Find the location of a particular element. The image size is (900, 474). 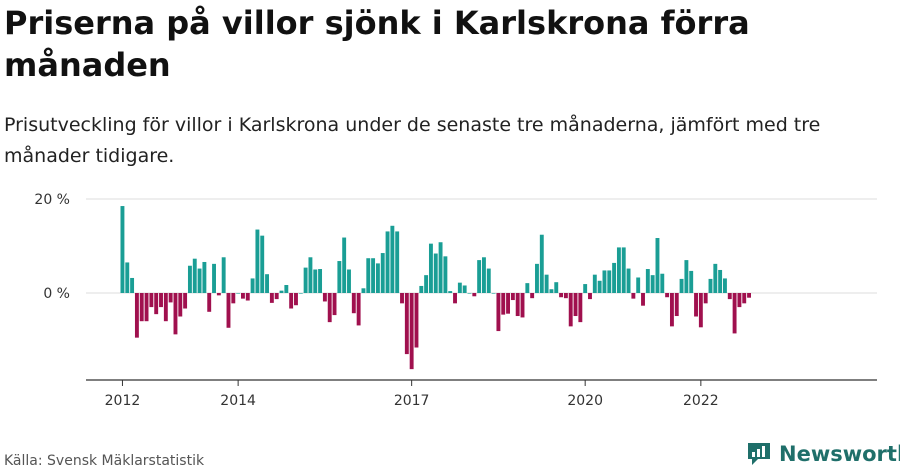

y-tick-label: 0 % is located at coordinates (56, 294).